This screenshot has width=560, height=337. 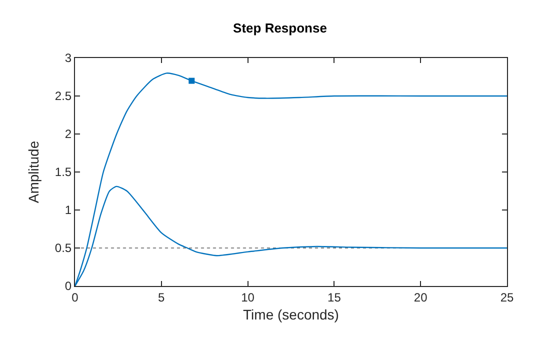 What do you see at coordinates (335, 297) in the screenshot?
I see `x-tick-label: 15` at bounding box center [335, 297].